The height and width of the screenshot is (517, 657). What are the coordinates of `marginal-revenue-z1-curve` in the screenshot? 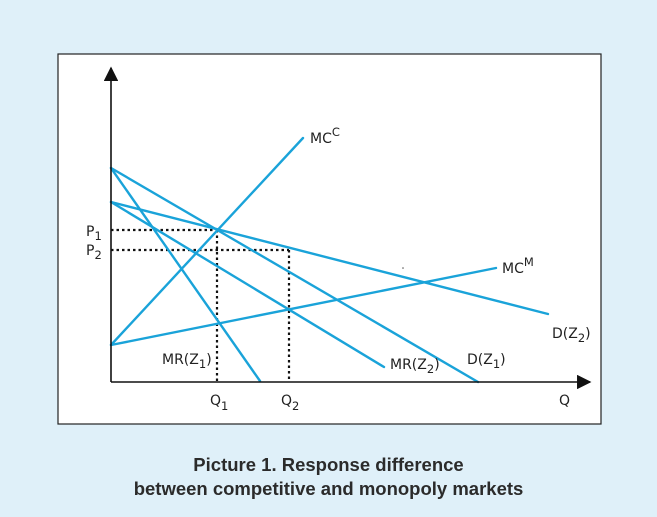 It's located at (185, 274).